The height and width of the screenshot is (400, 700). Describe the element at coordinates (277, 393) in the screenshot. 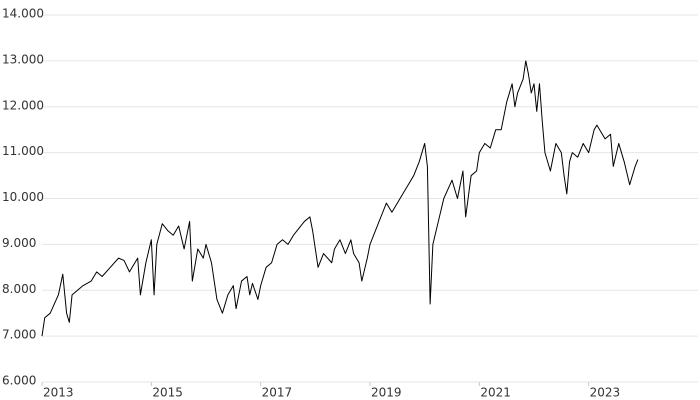

I see `x-tick-label: 2017` at that location.